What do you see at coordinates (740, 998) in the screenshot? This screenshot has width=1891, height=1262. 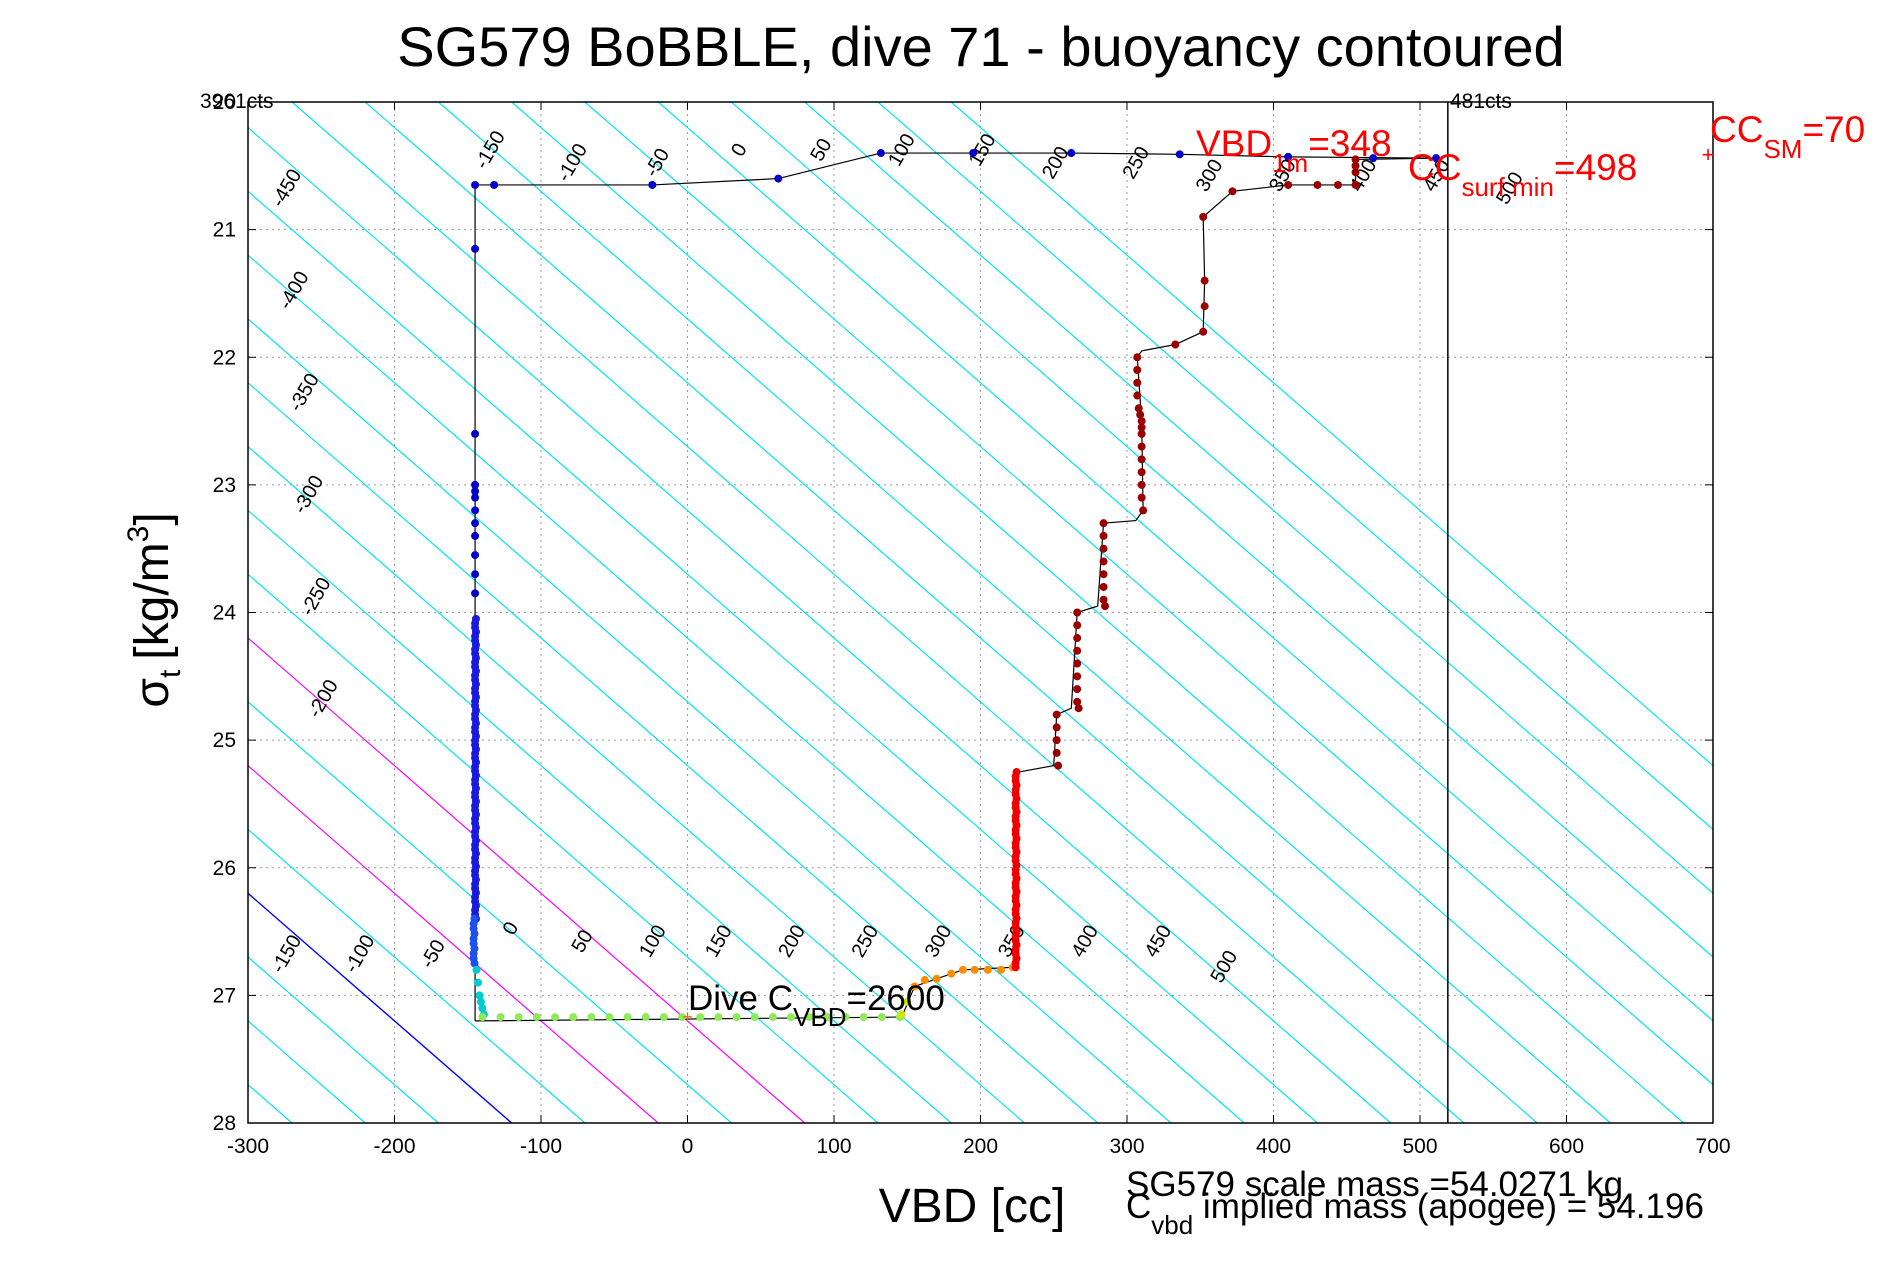 I see `dive-cvbd-main: Dive C` at bounding box center [740, 998].